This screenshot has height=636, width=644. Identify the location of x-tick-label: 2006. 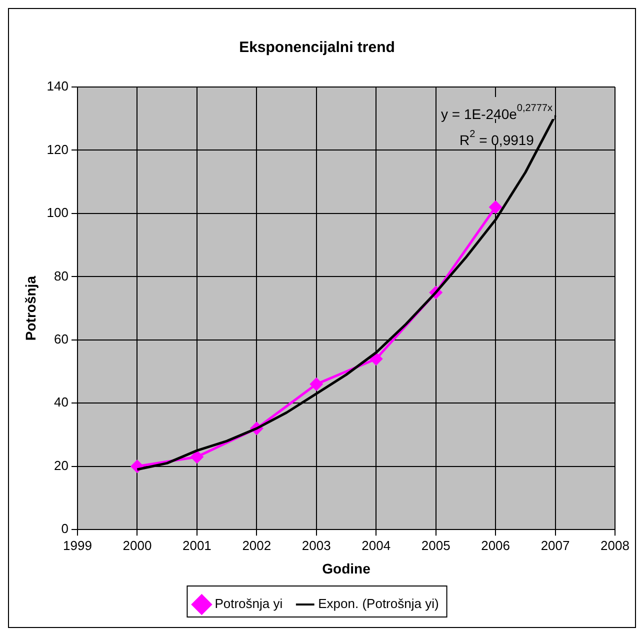
(495, 545).